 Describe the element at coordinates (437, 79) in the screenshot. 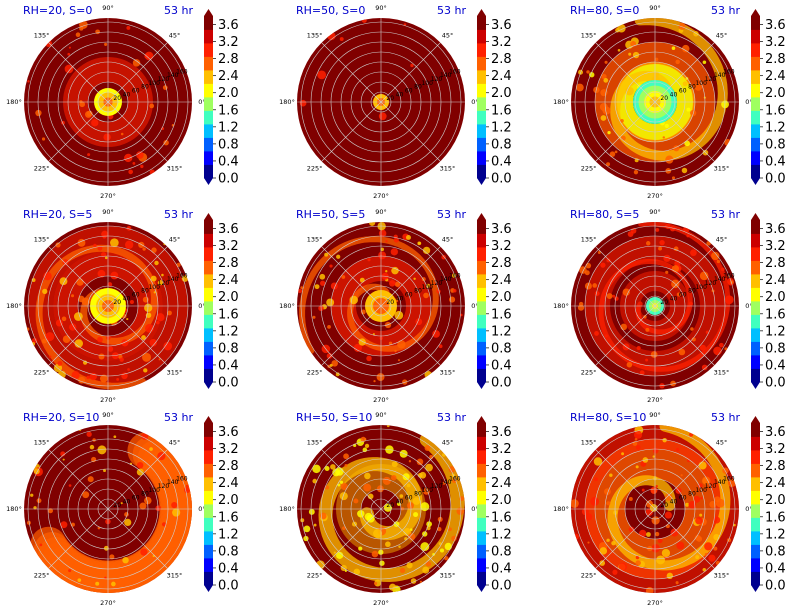

I see `radial-tick-label: 120` at that location.